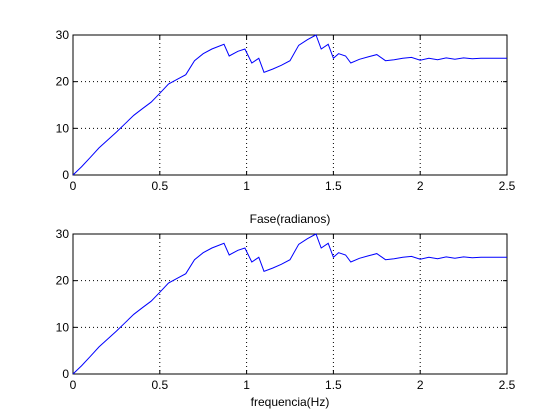 This screenshot has width=560, height=420. What do you see at coordinates (290, 219) in the screenshot?
I see `chart-title: Fase(radianos)` at bounding box center [290, 219].